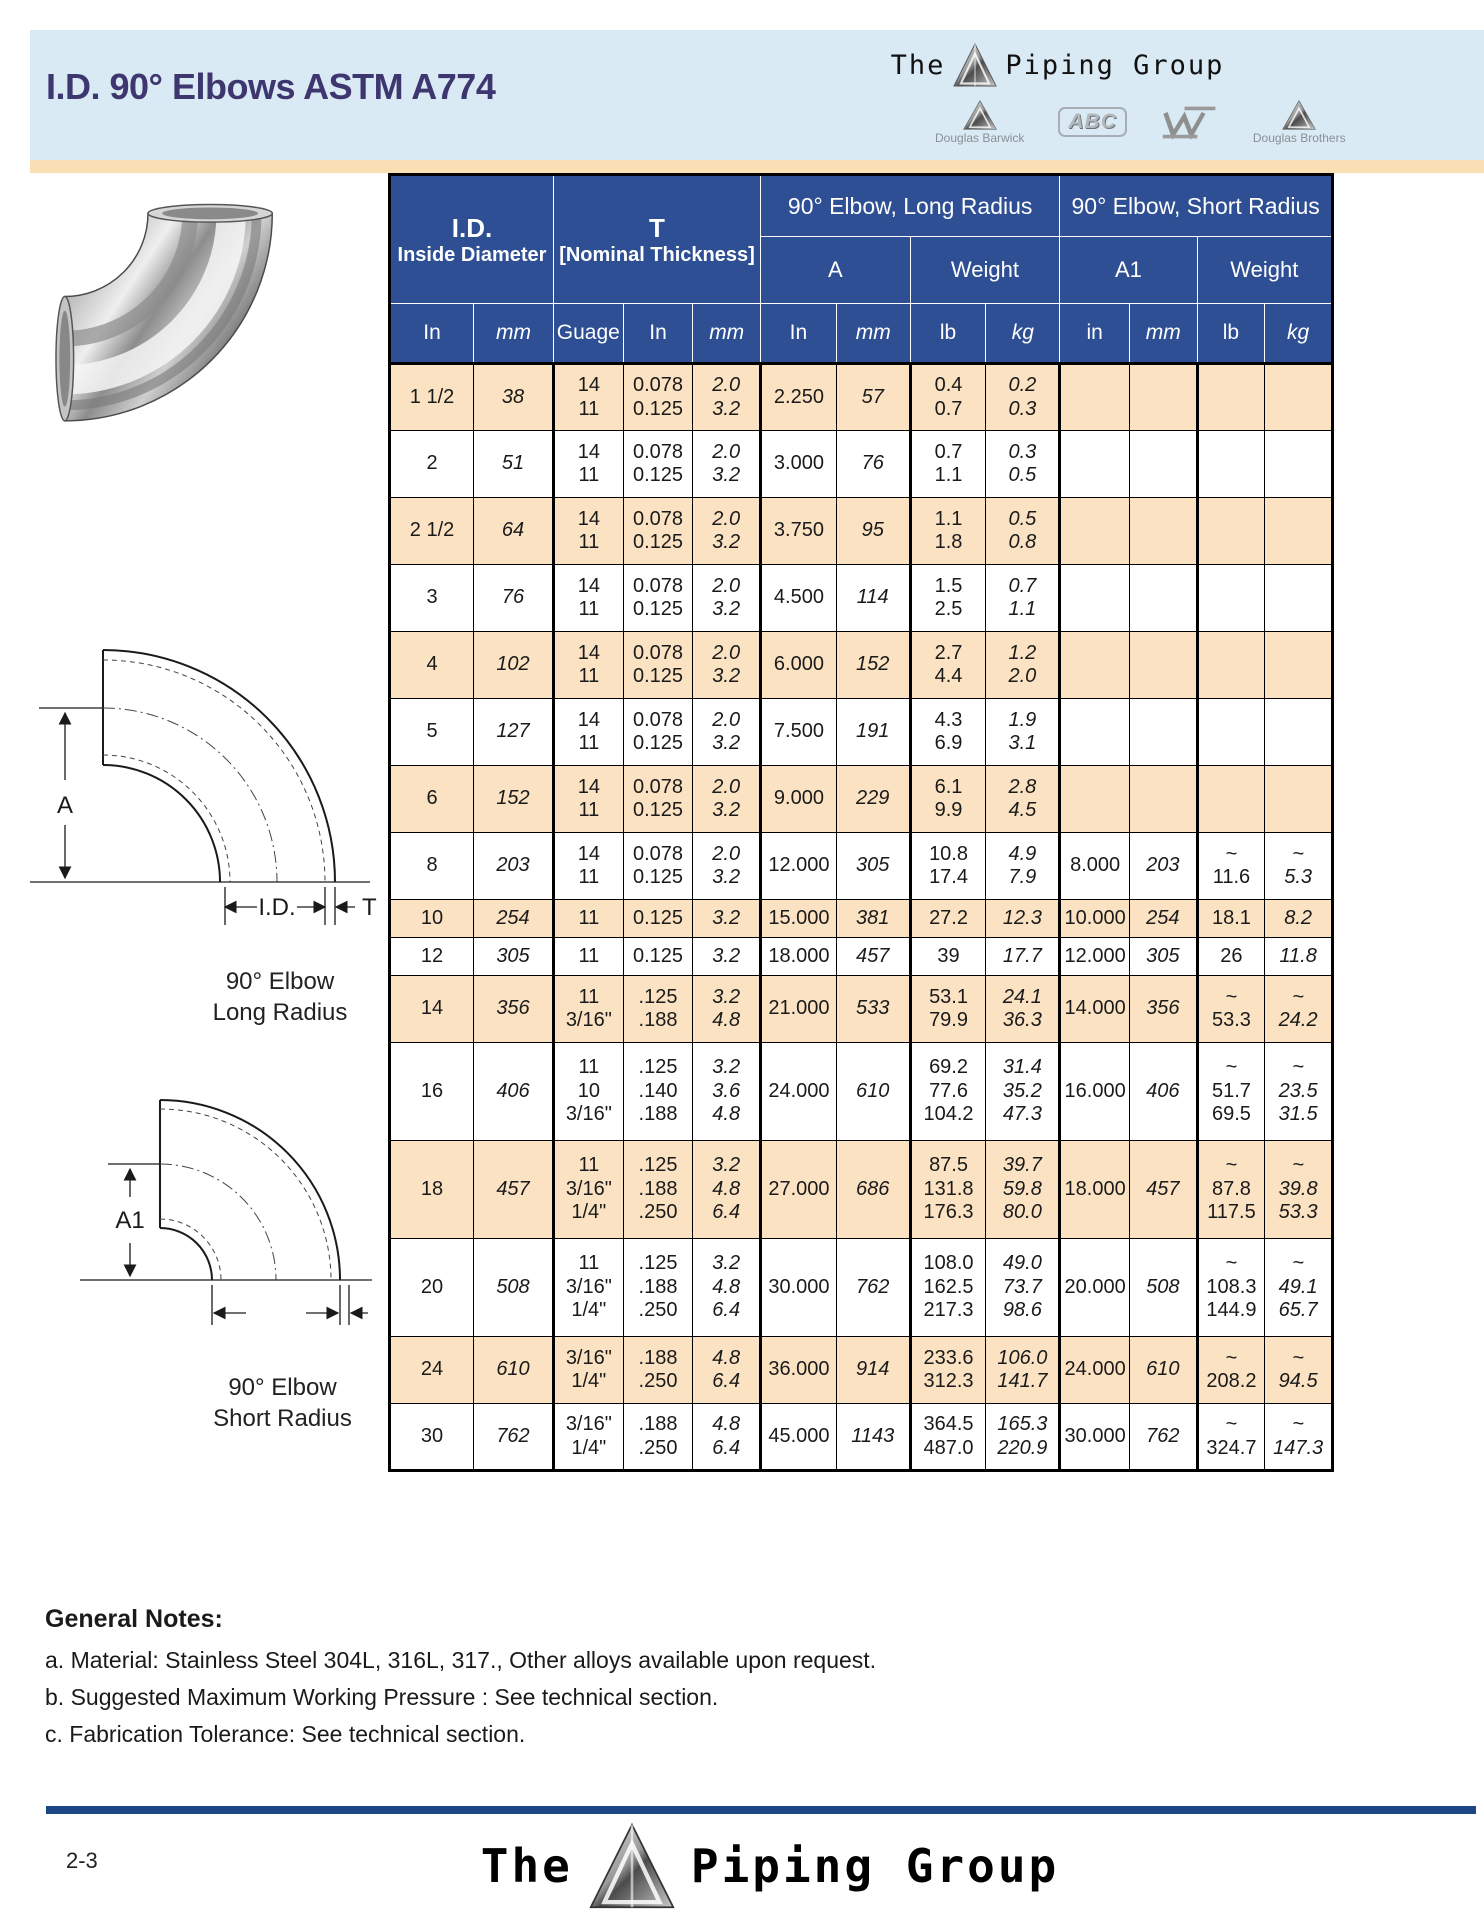 The width and height of the screenshot is (1484, 1920). Describe the element at coordinates (948, 1189) in the screenshot. I see `table-cell: 87.5 131.8 176.3` at that location.